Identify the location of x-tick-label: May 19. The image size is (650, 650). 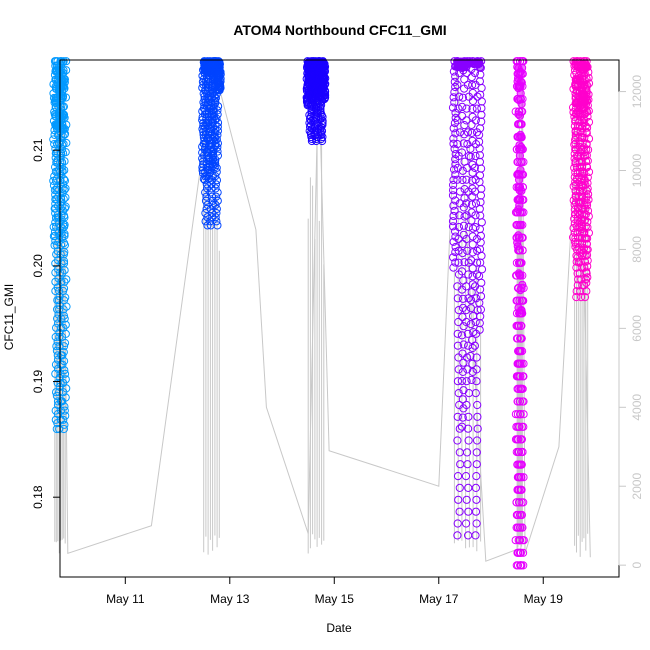
(544, 599).